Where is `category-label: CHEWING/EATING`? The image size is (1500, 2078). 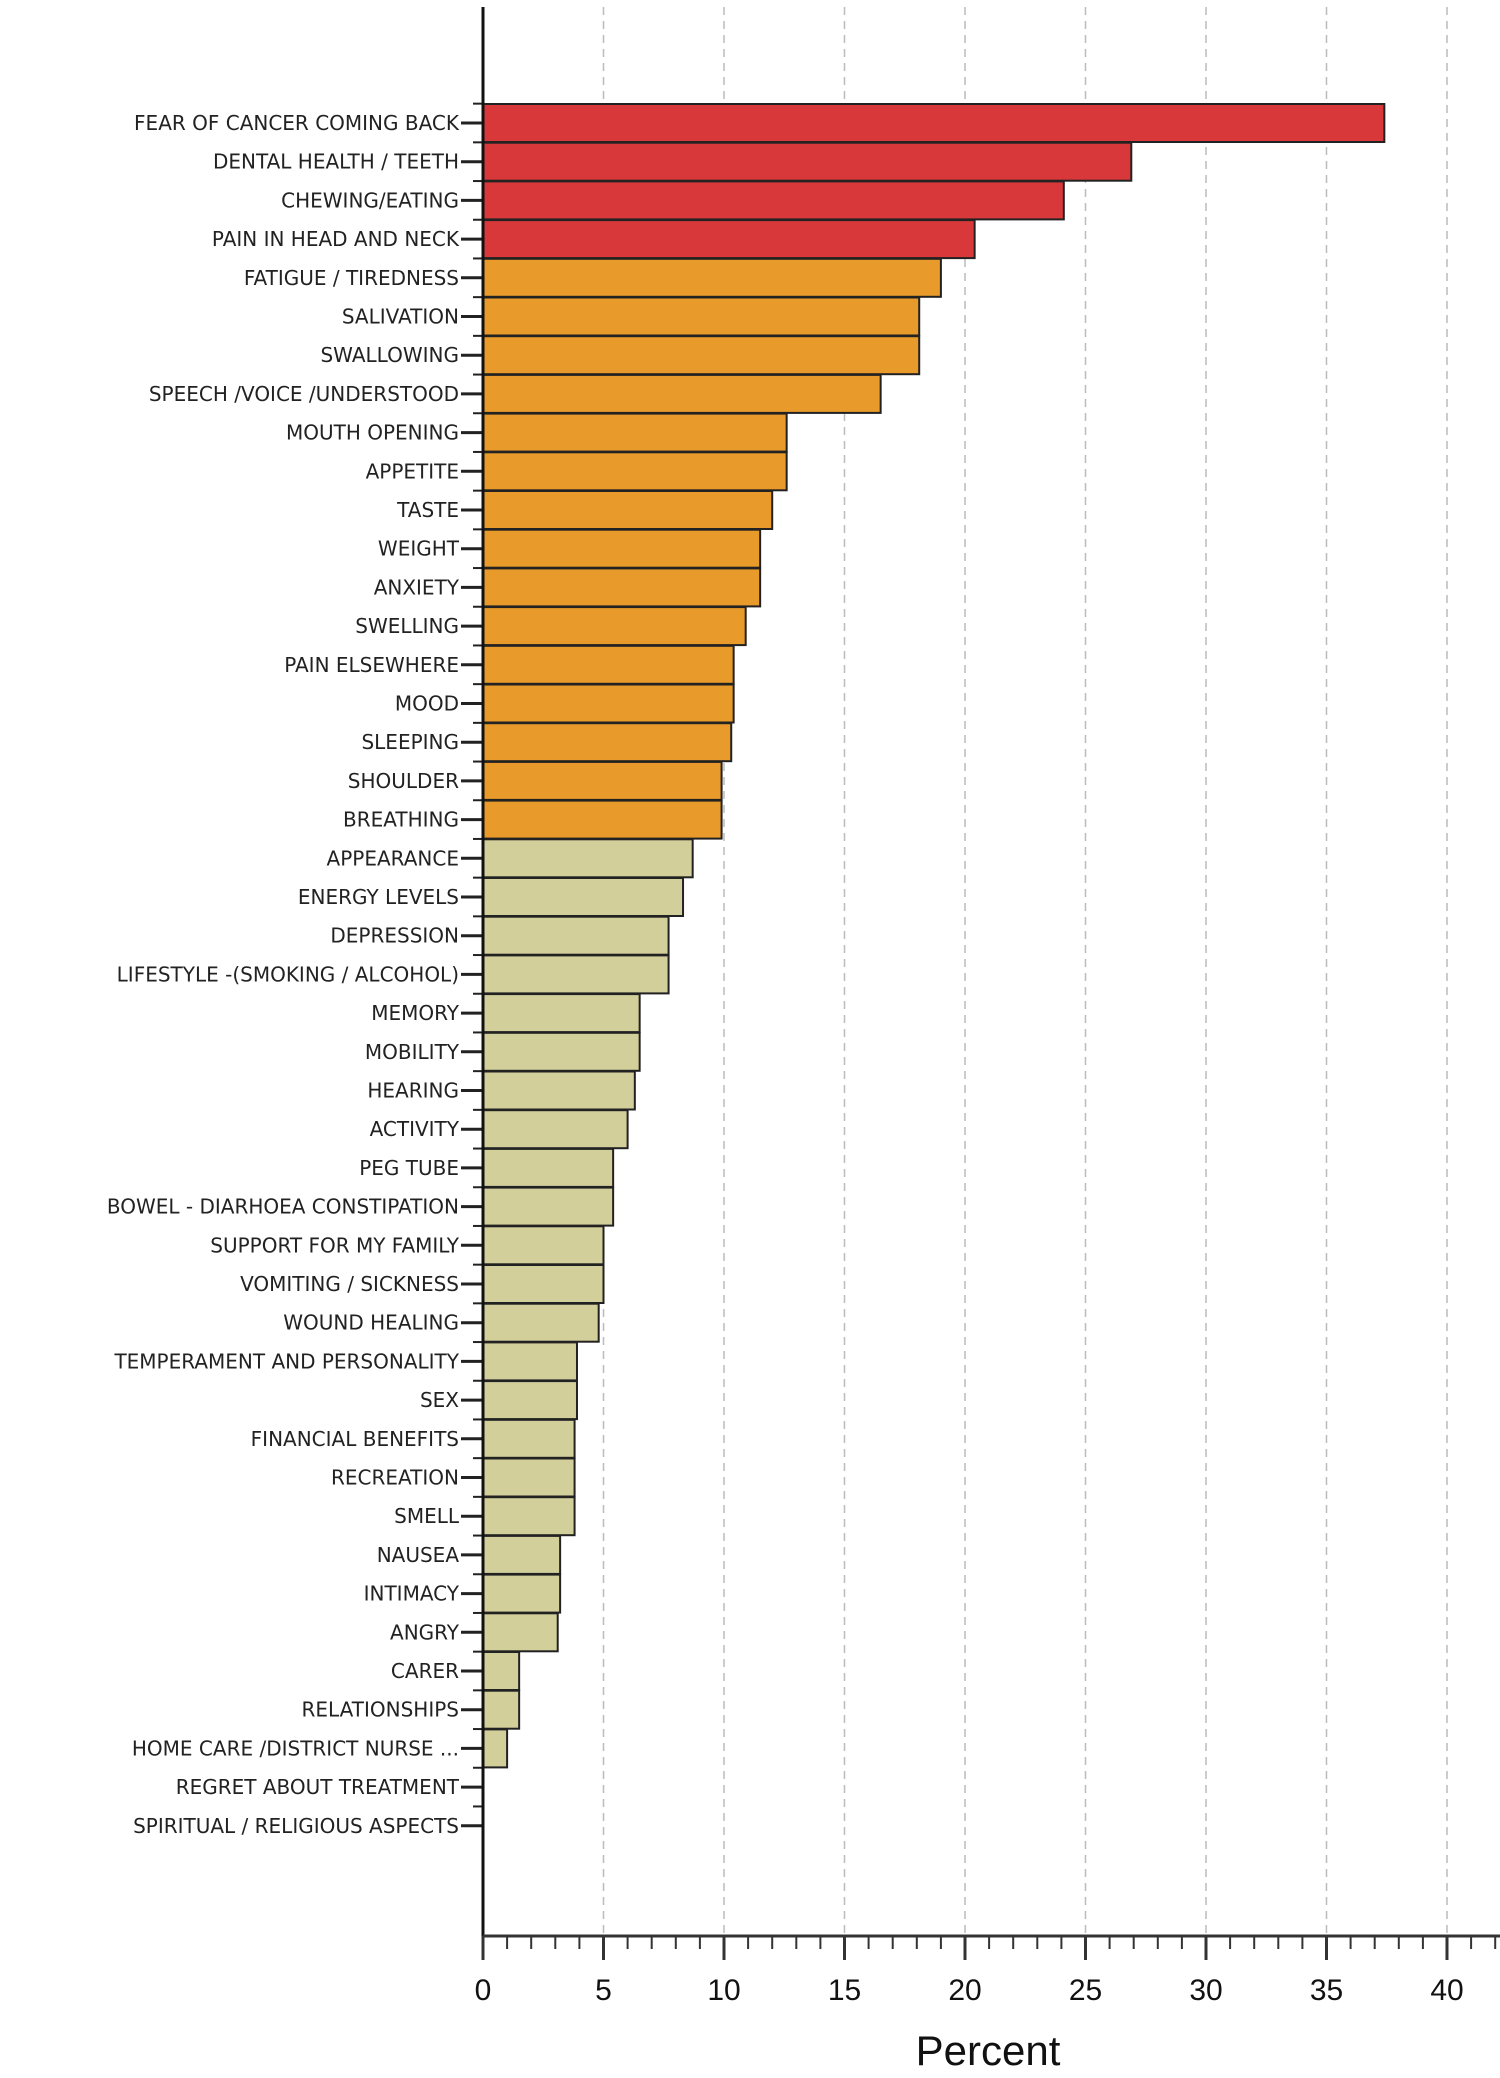 category-label: CHEWING/EATING is located at coordinates (370, 200).